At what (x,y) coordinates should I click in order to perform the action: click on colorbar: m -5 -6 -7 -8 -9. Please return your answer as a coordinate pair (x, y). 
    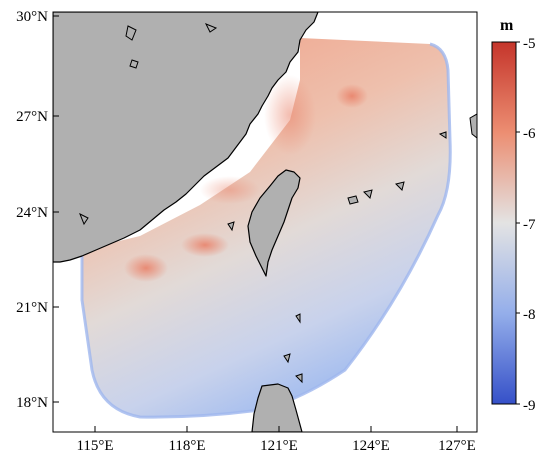
    Looking at the image, I should click on (513, 215).